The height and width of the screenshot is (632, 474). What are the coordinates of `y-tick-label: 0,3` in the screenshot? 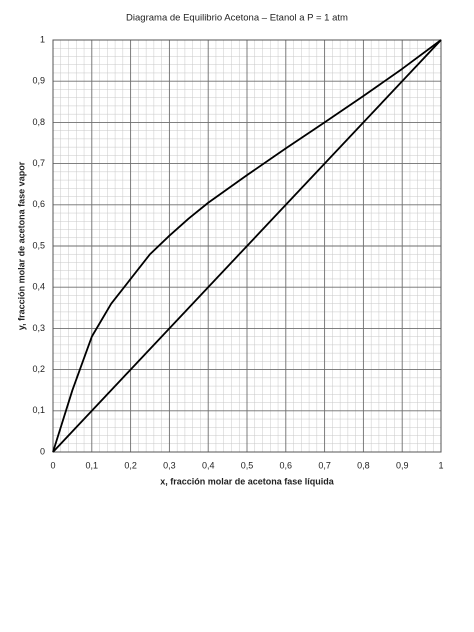 It's located at (38, 328).